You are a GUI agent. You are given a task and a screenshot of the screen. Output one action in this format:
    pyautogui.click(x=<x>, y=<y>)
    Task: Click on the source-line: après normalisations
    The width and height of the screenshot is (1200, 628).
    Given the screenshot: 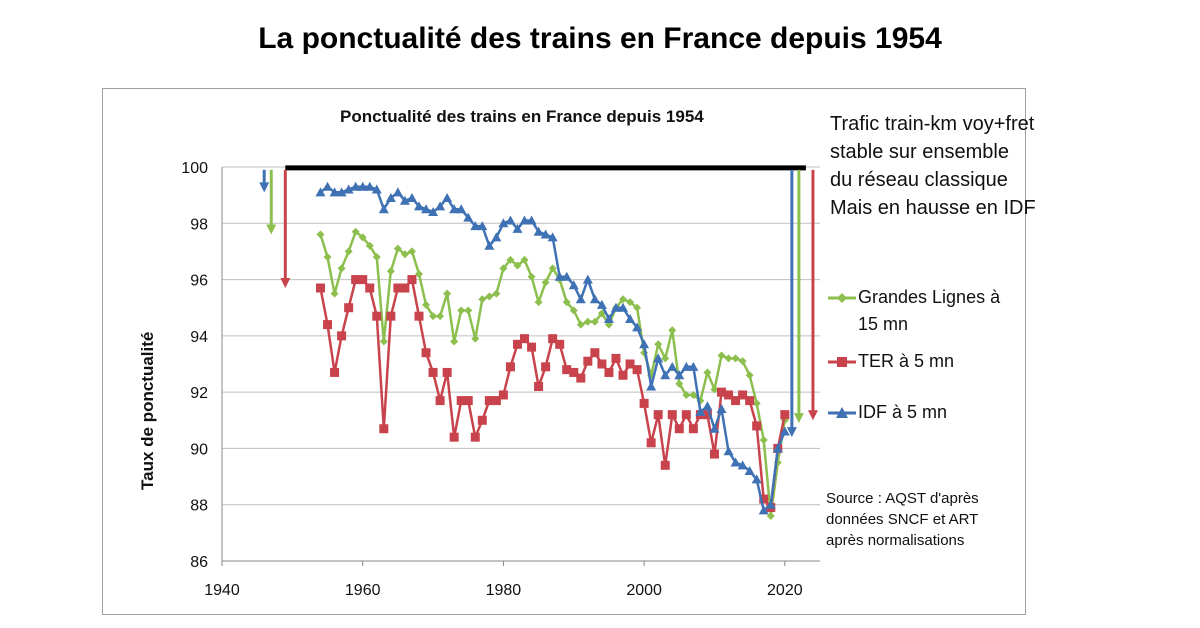 What is the action you would take?
    pyautogui.click(x=895, y=540)
    